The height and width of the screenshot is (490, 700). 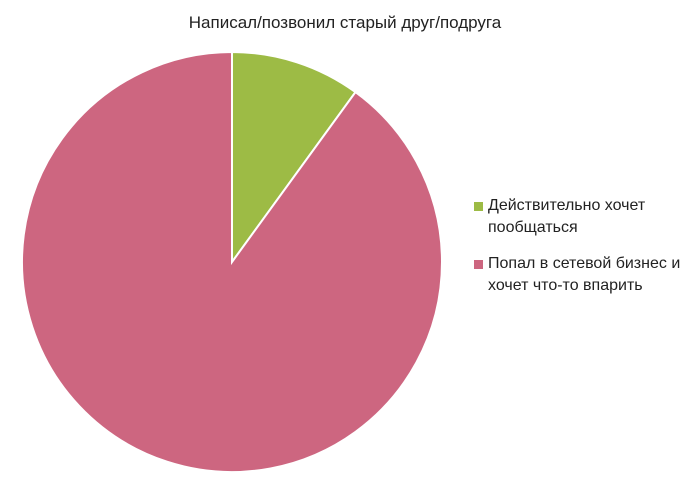 What do you see at coordinates (567, 216) in the screenshot?
I see `legend-label: Действительно хочет пообщаться` at bounding box center [567, 216].